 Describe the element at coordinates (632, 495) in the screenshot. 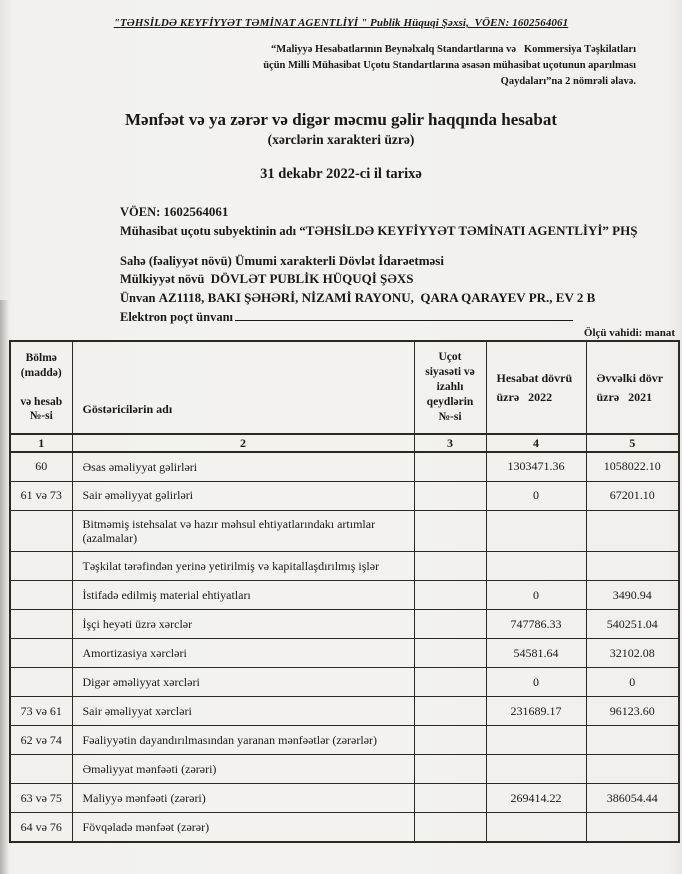

I see `cell-previous: 67201.10` at that location.